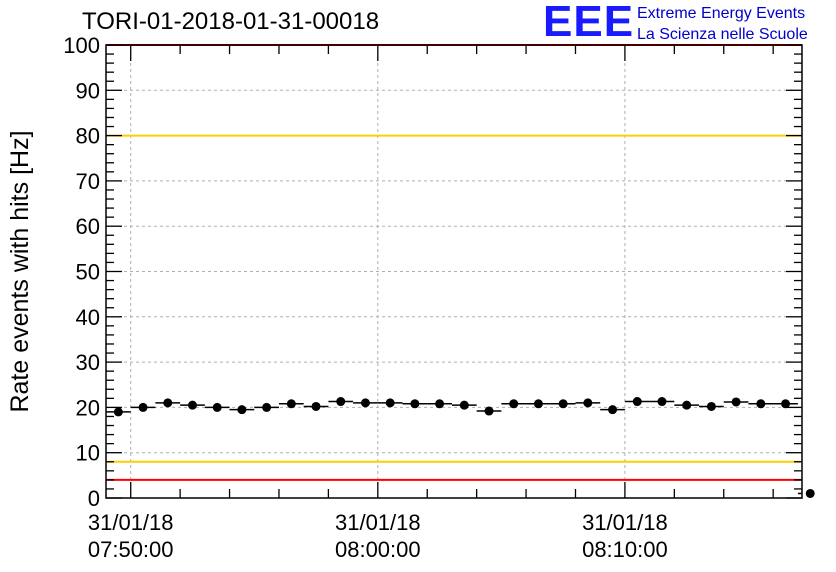 This screenshot has height=572, width=836. What do you see at coordinates (81, 45) in the screenshot?
I see `y-tick-label: 100` at bounding box center [81, 45].